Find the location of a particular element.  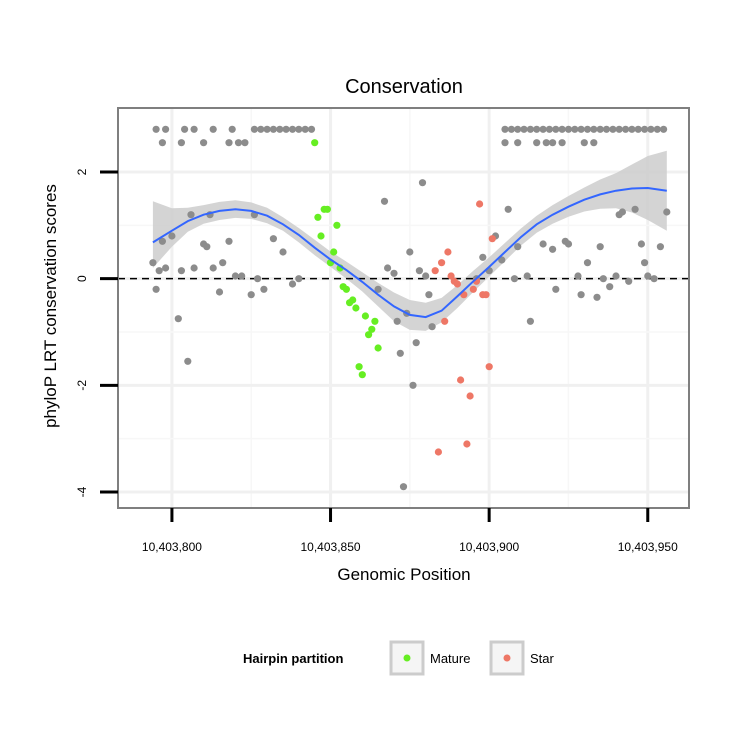

y-tick-label-0: -4 is located at coordinates (82, 491).